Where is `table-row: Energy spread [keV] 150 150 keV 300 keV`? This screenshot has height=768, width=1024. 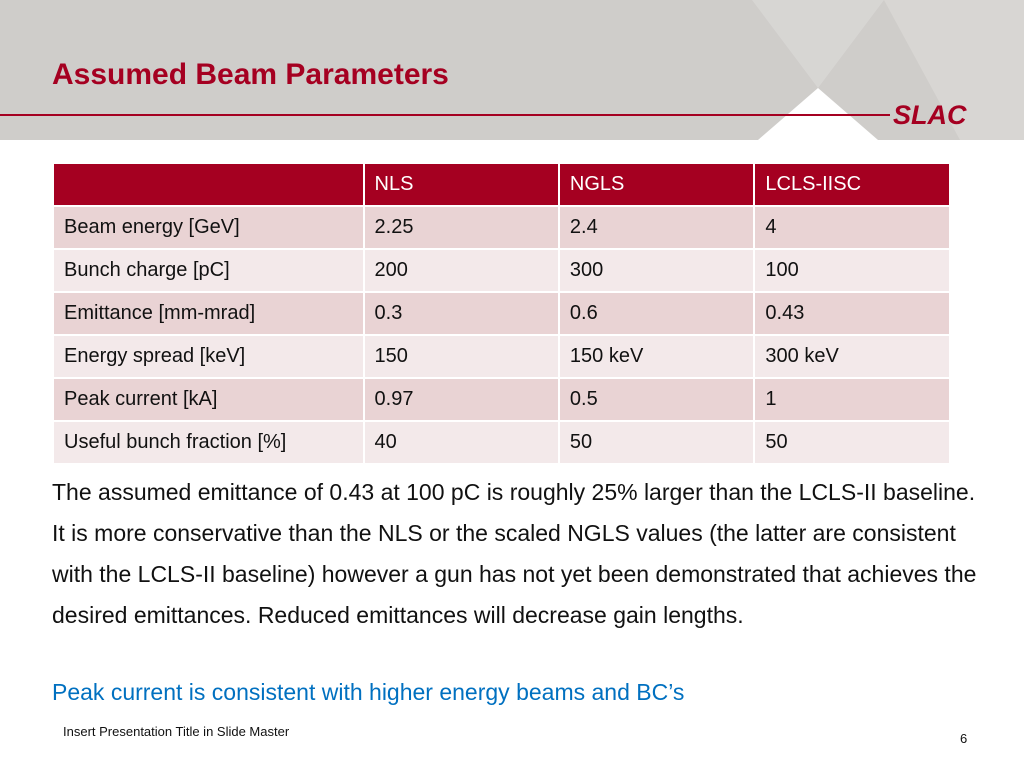
table-row: Energy spread [keV] 150 150 keV 300 keV is located at coordinates (501, 356).